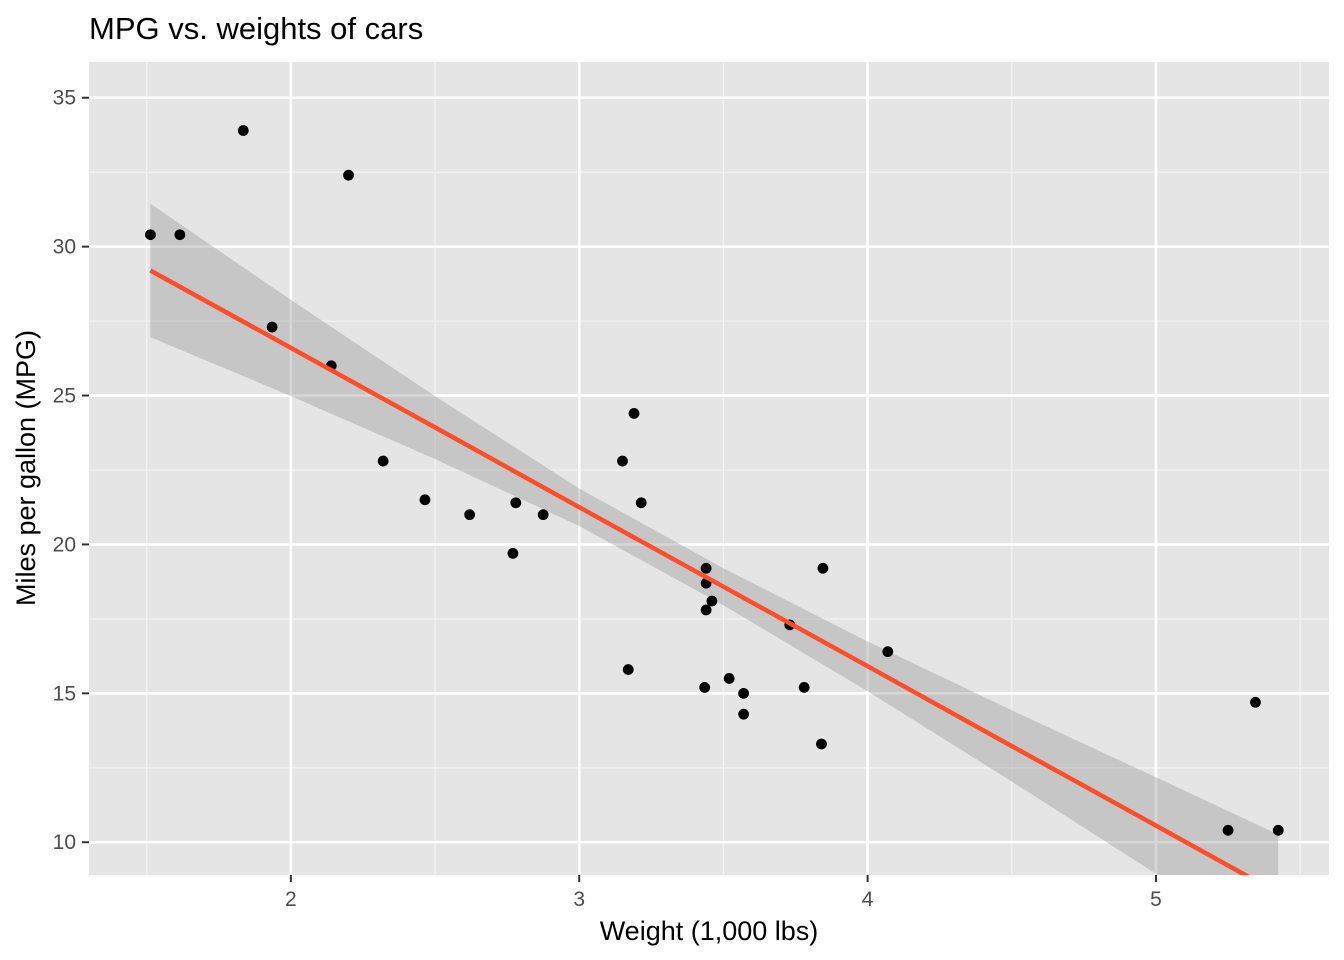 This screenshot has height=960, width=1344. Describe the element at coordinates (64, 396) in the screenshot. I see `y-tick-label: 25` at that location.